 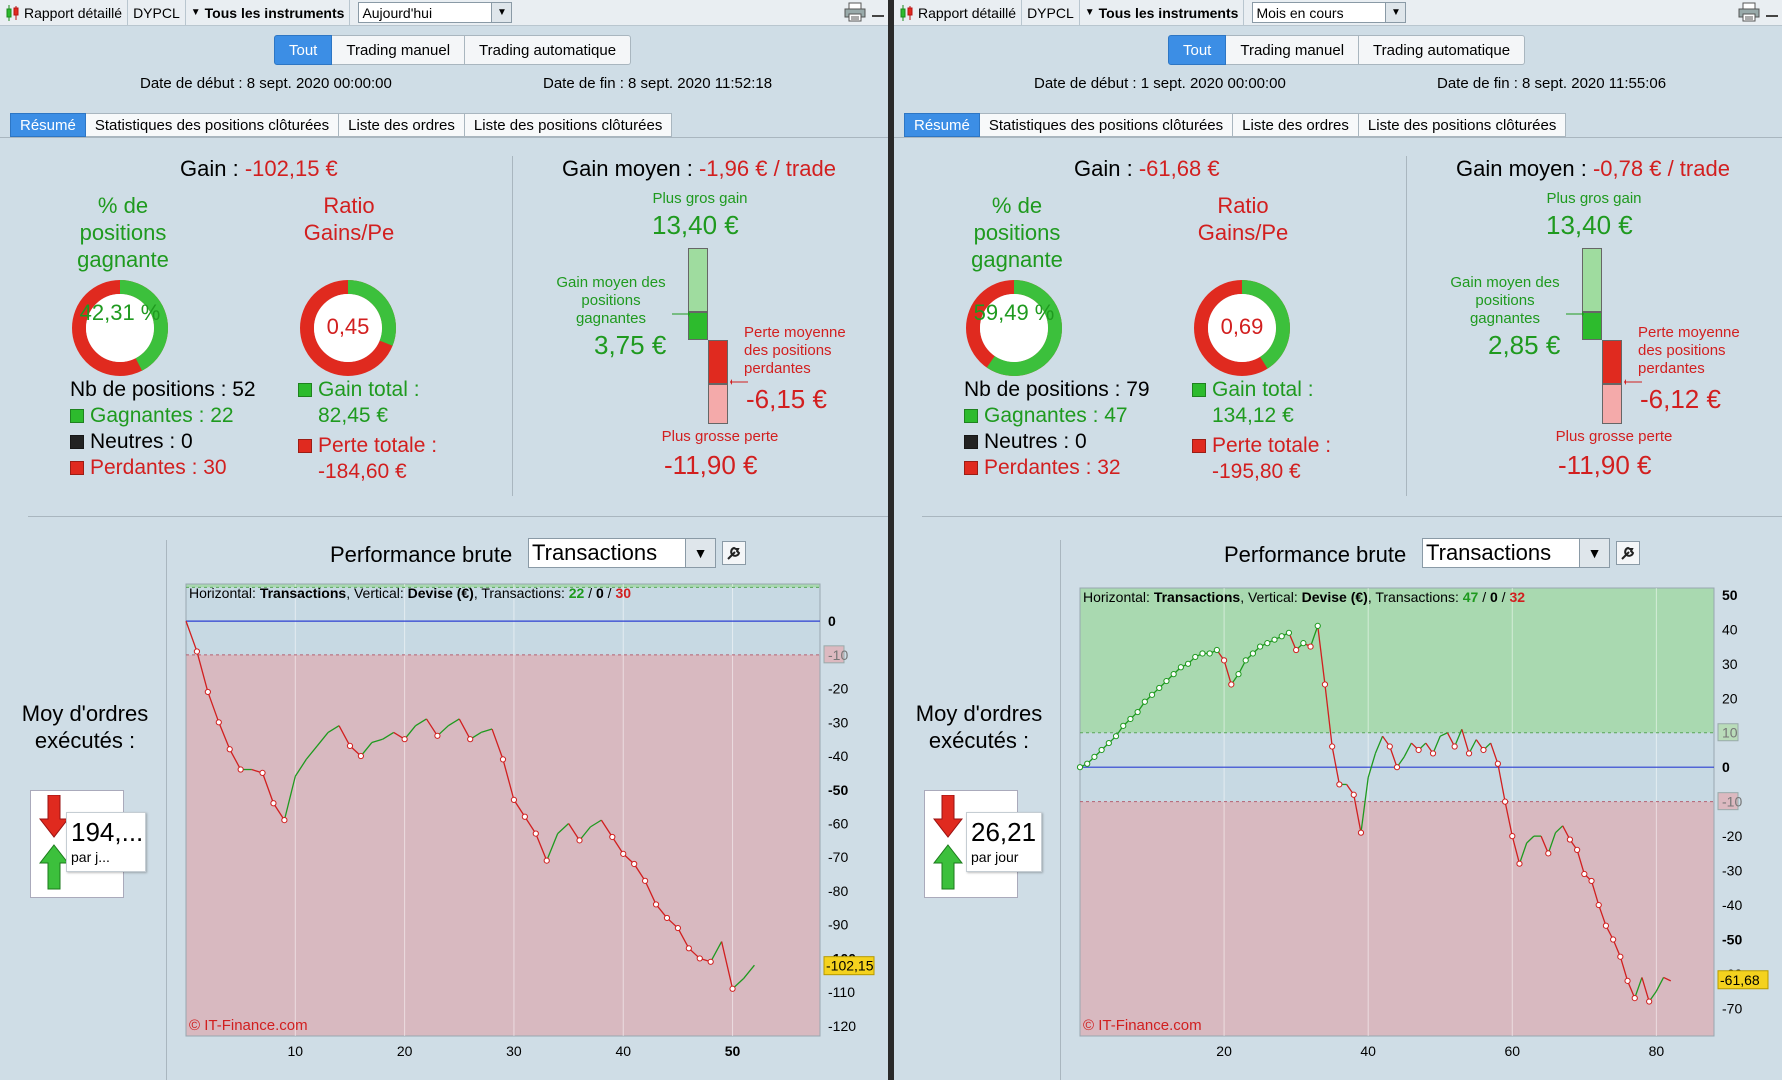 I want to click on legend-part: , Vertical:, so click(x=376, y=593).